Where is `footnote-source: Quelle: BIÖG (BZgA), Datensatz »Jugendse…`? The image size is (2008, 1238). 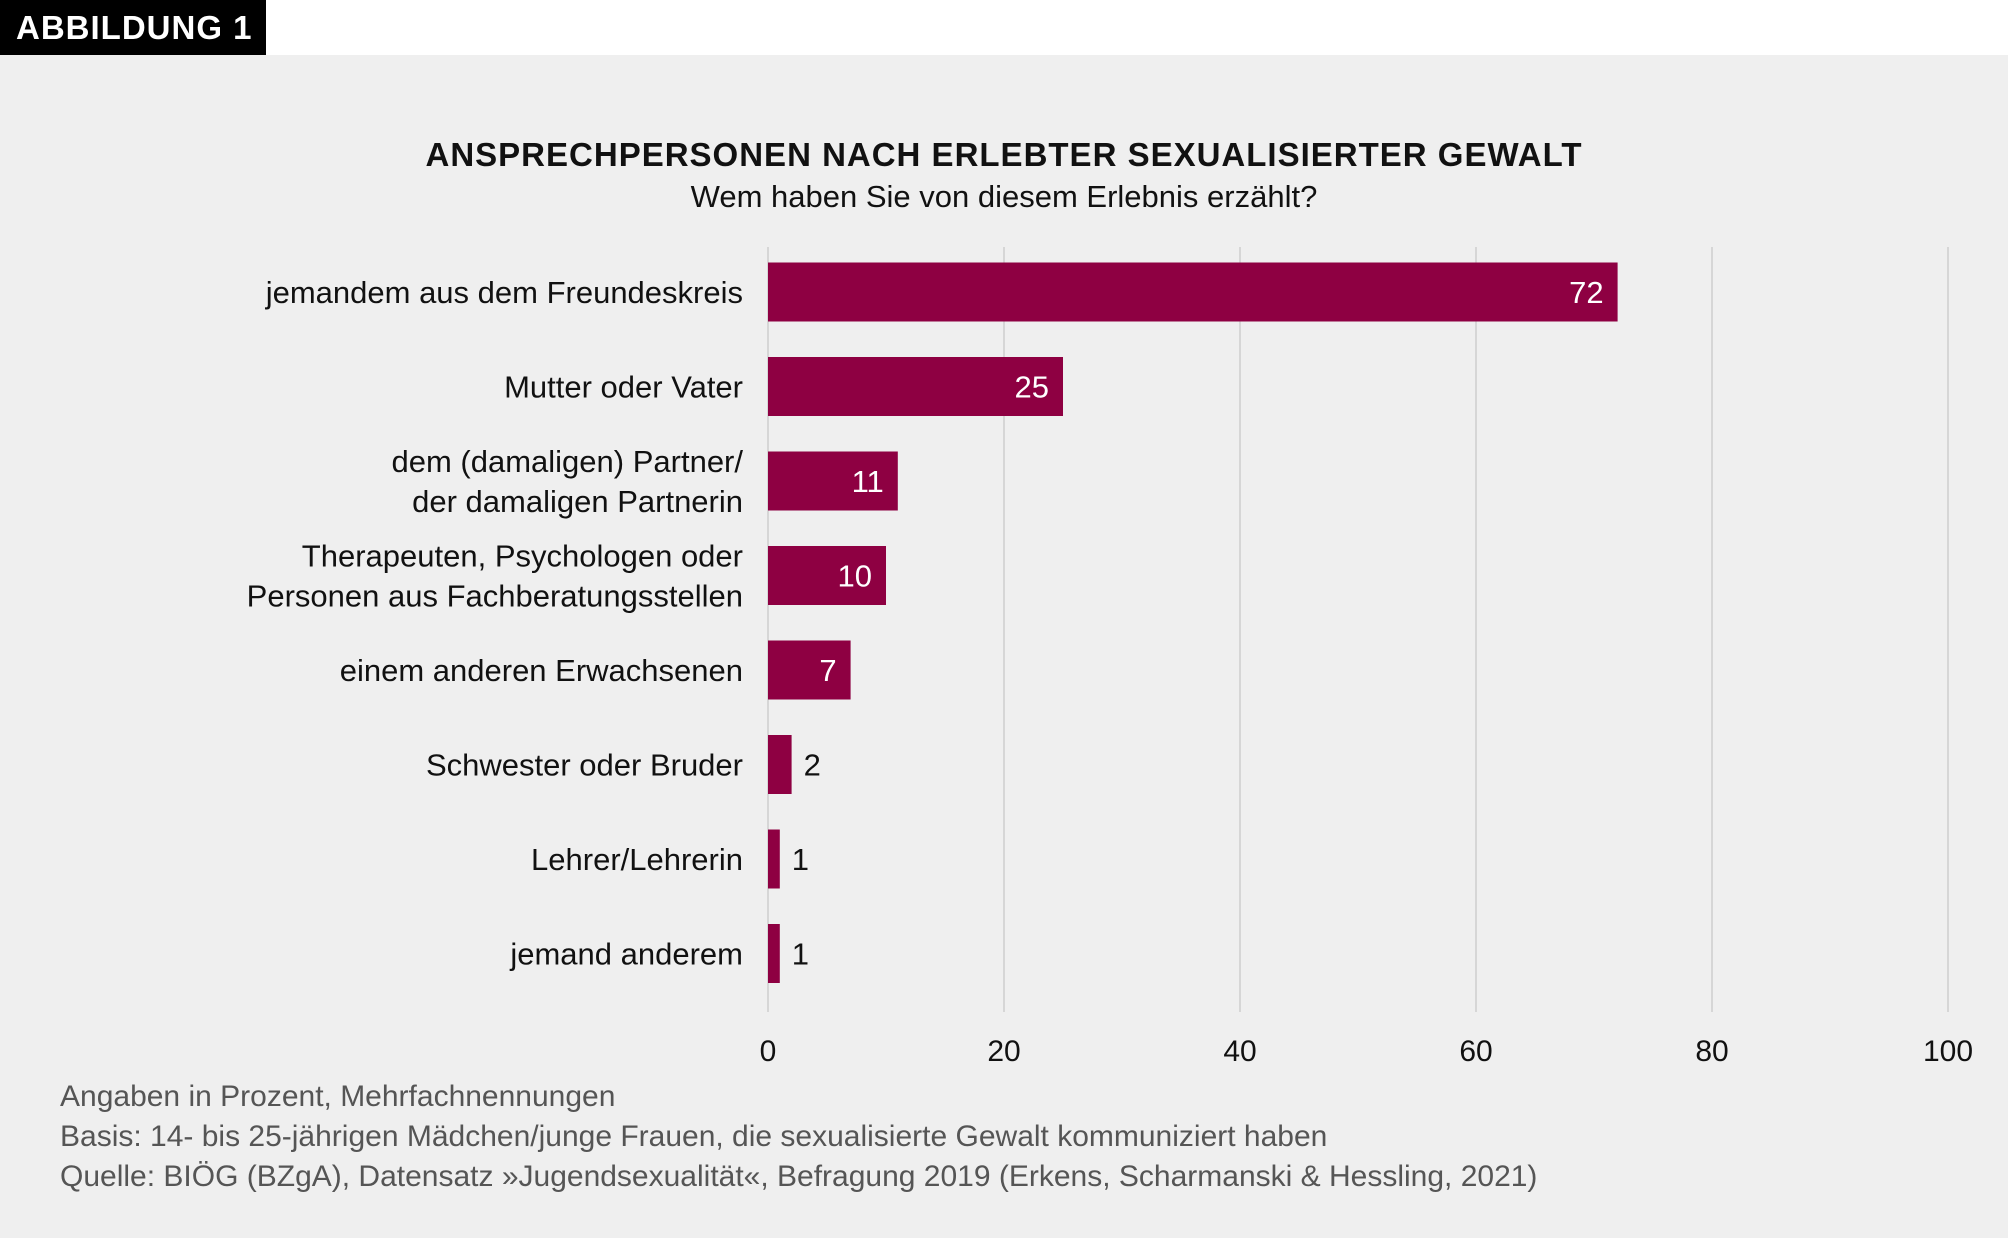
footnote-source: Quelle: BIÖG (BZgA), Datensatz »Jugendse… is located at coordinates (799, 1176).